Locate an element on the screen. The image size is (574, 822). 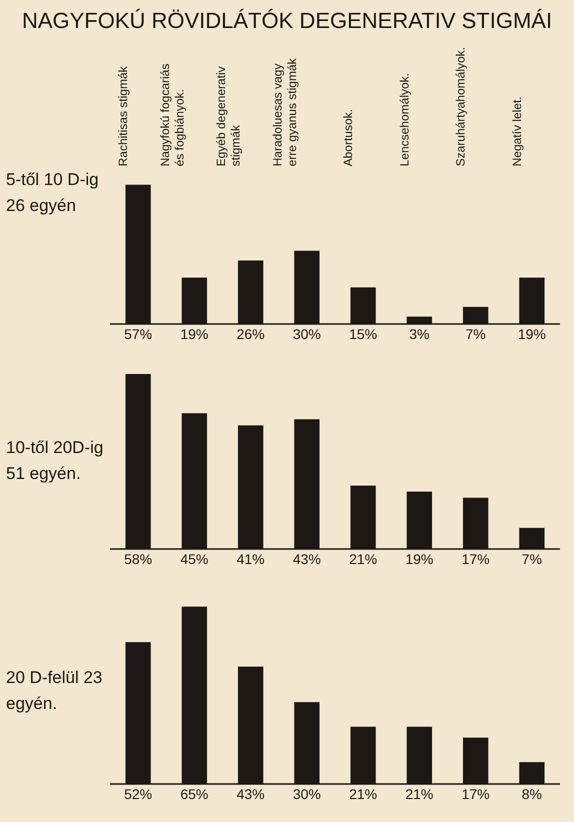
y-axis-title: 10-től 20D-ig 51 egyén. is located at coordinates (54, 460).